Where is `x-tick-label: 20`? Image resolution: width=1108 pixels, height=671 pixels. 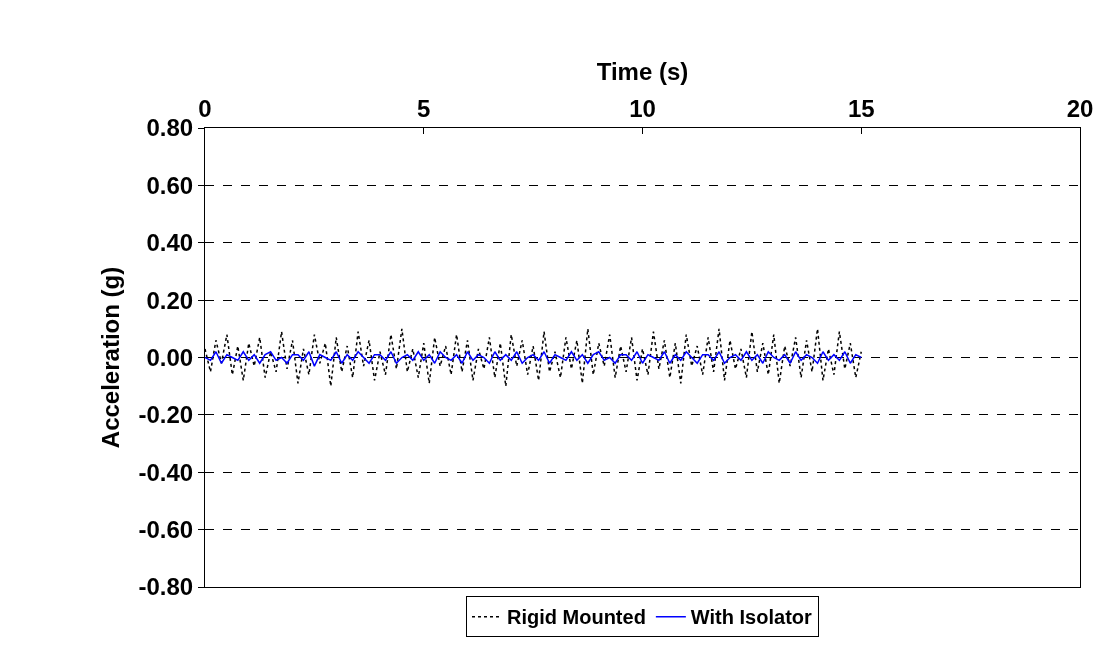
x-tick-label: 20 is located at coordinates (1080, 109).